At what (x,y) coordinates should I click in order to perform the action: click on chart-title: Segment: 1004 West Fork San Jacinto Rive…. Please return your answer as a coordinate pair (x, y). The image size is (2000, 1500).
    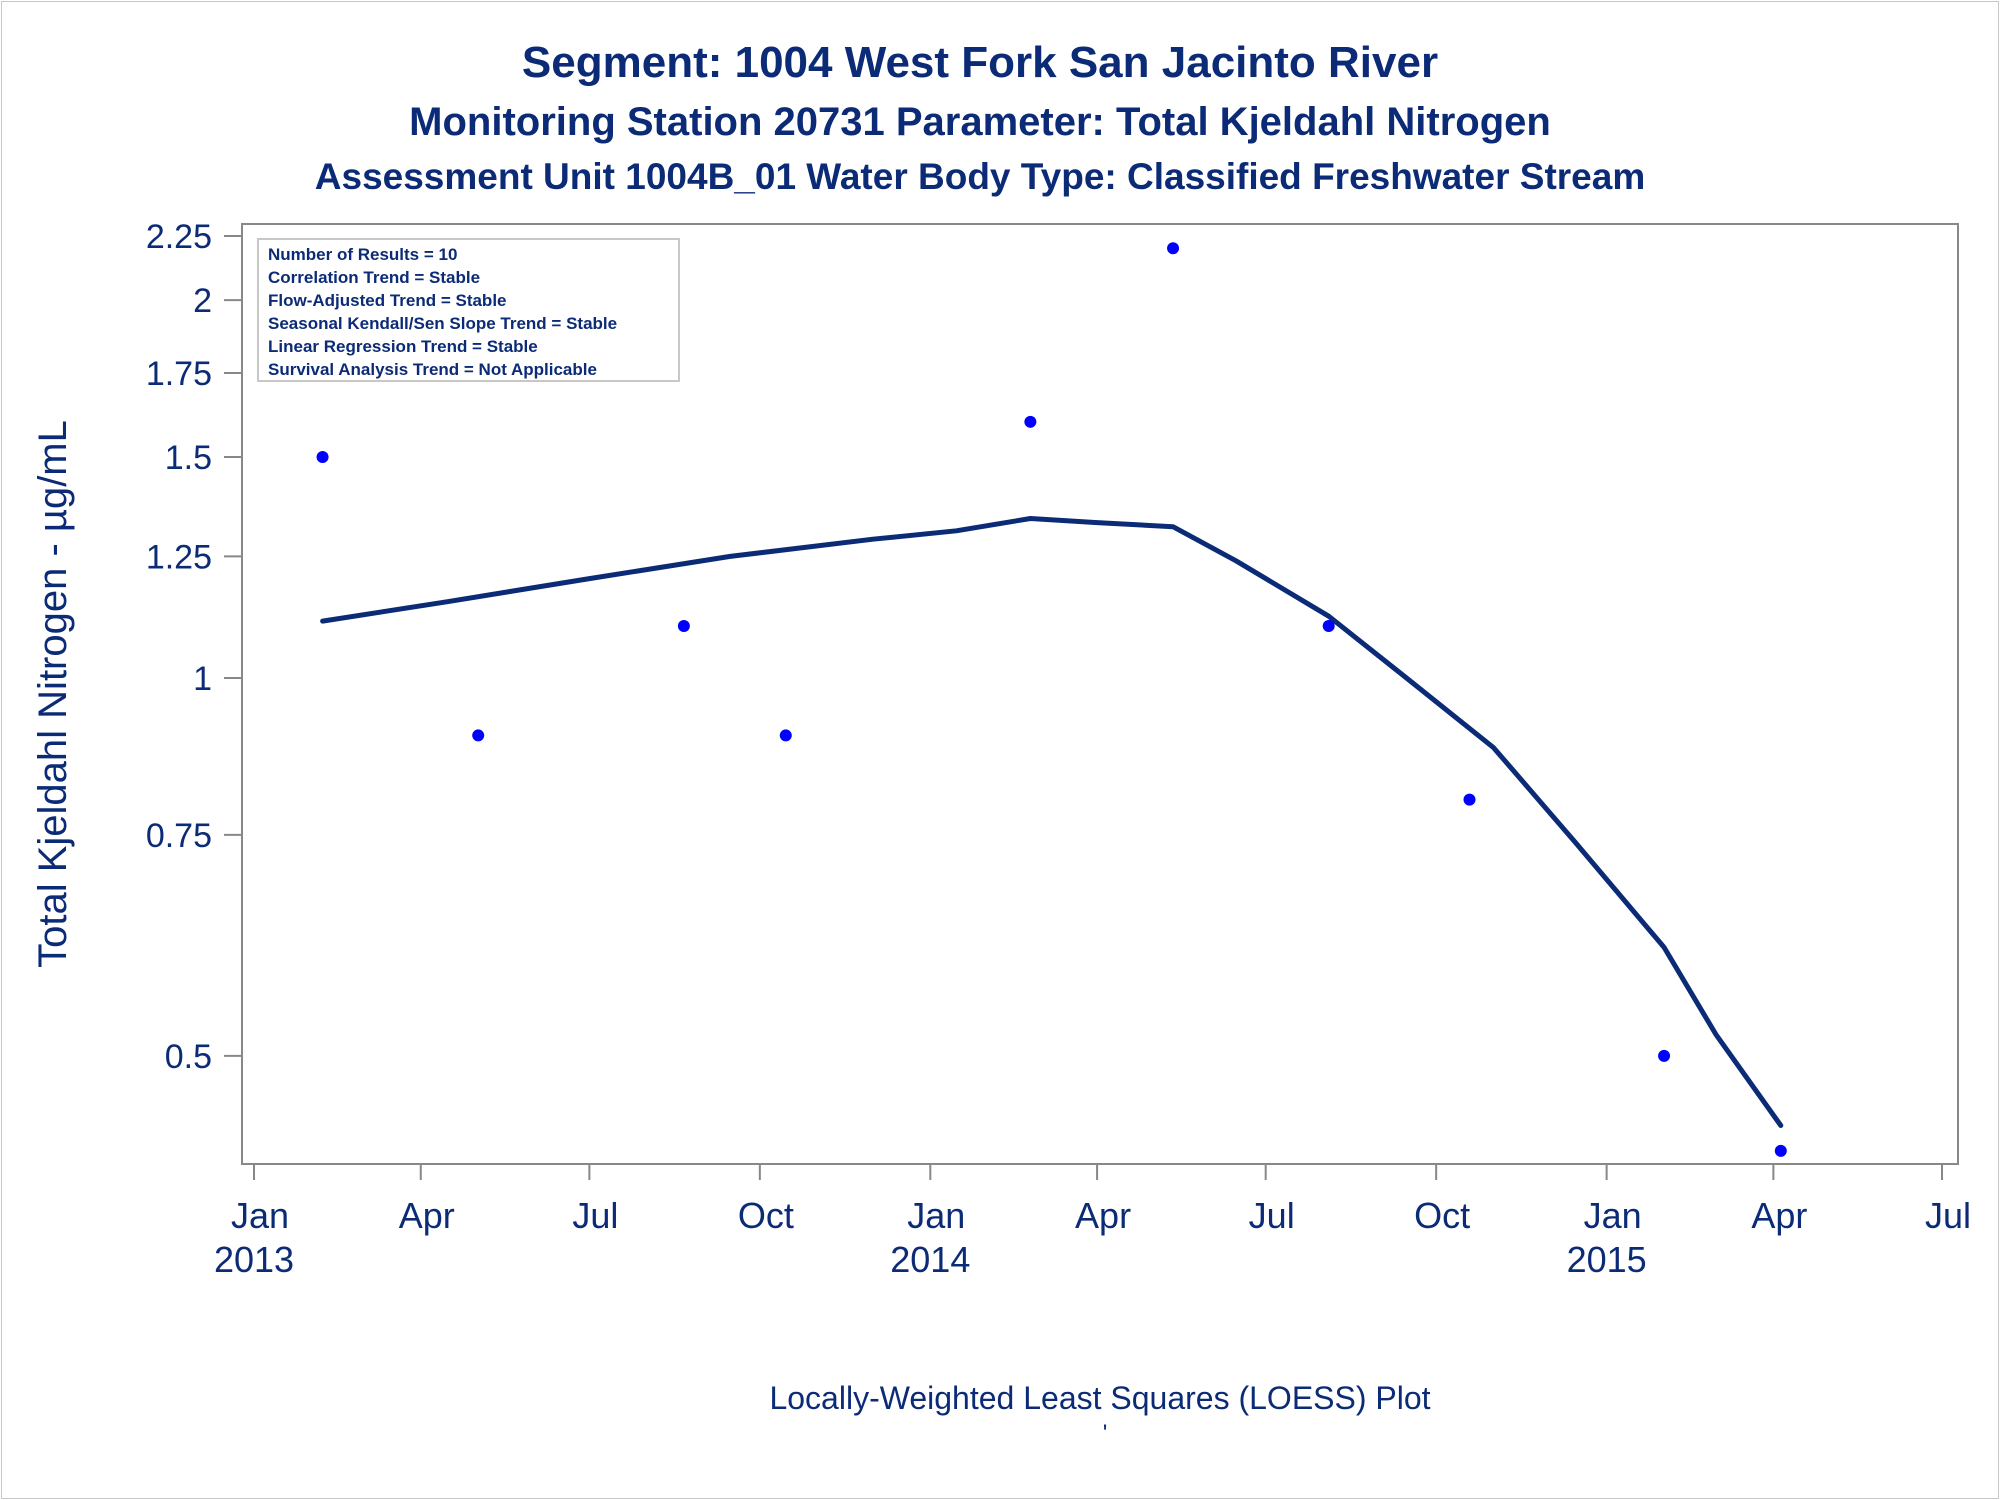
    Looking at the image, I should click on (980, 62).